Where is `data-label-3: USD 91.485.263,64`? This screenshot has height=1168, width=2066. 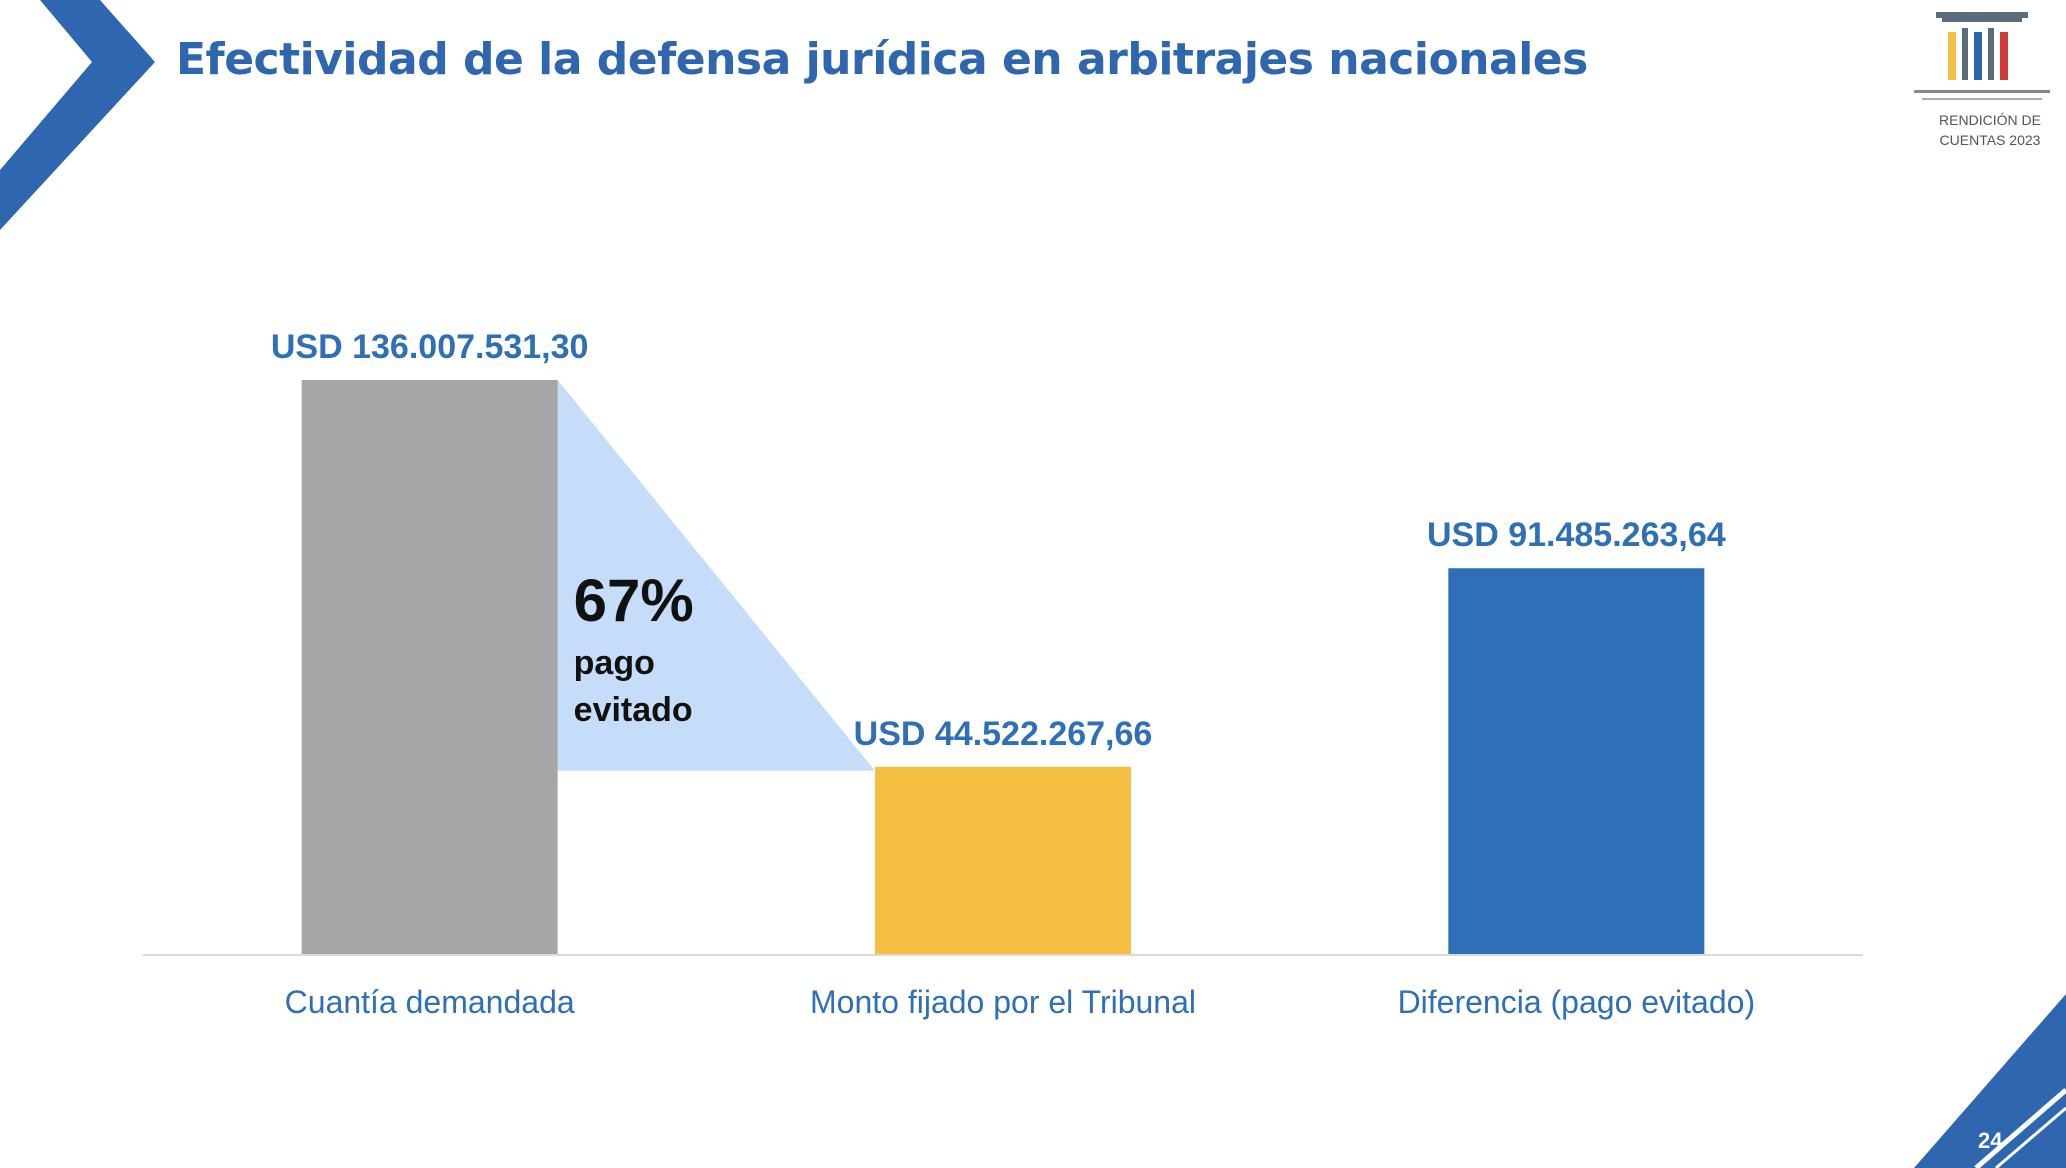
data-label-3: USD 91.485.263,64 is located at coordinates (1576, 535).